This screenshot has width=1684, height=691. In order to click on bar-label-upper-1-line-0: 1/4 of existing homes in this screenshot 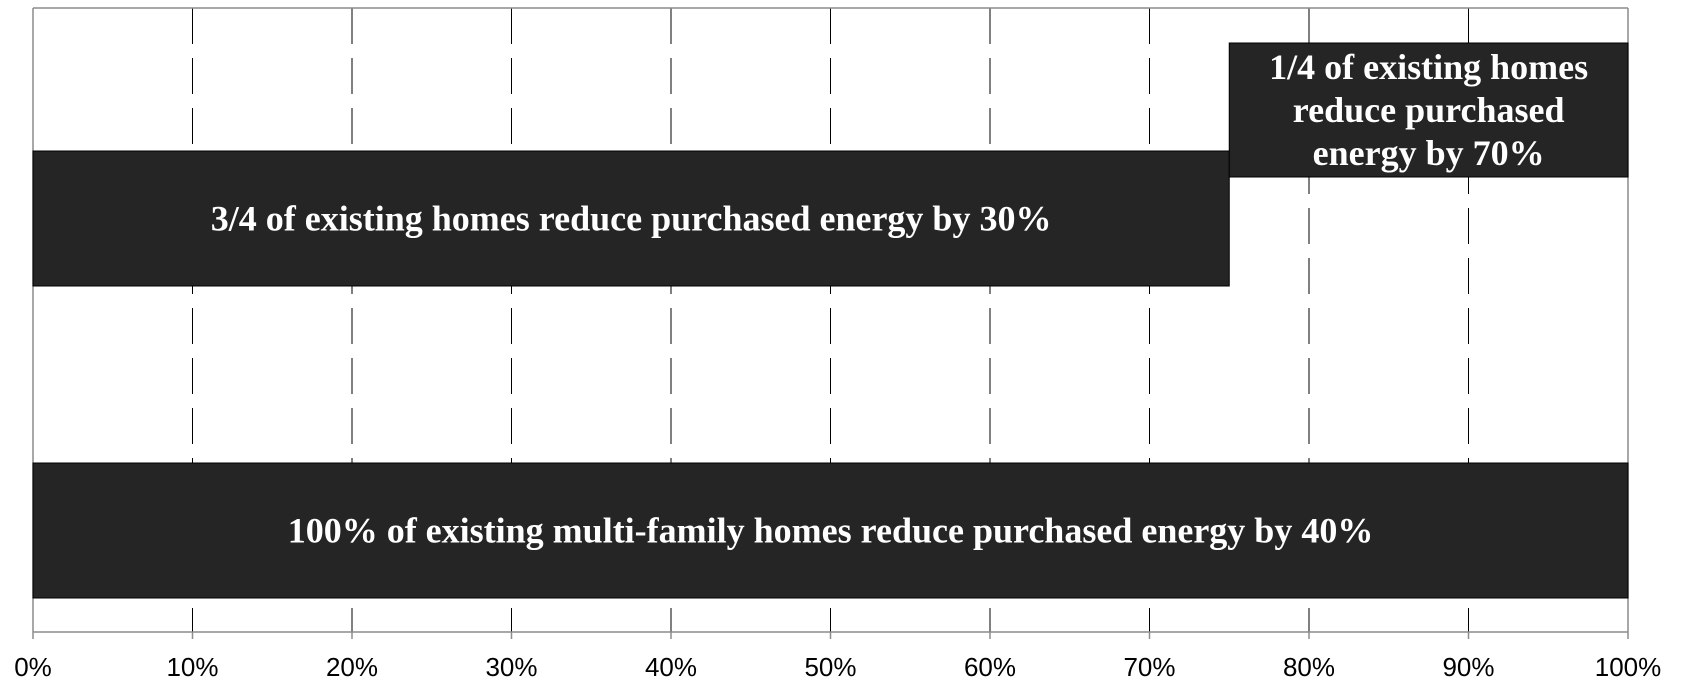, I will do `click(1428, 67)`.